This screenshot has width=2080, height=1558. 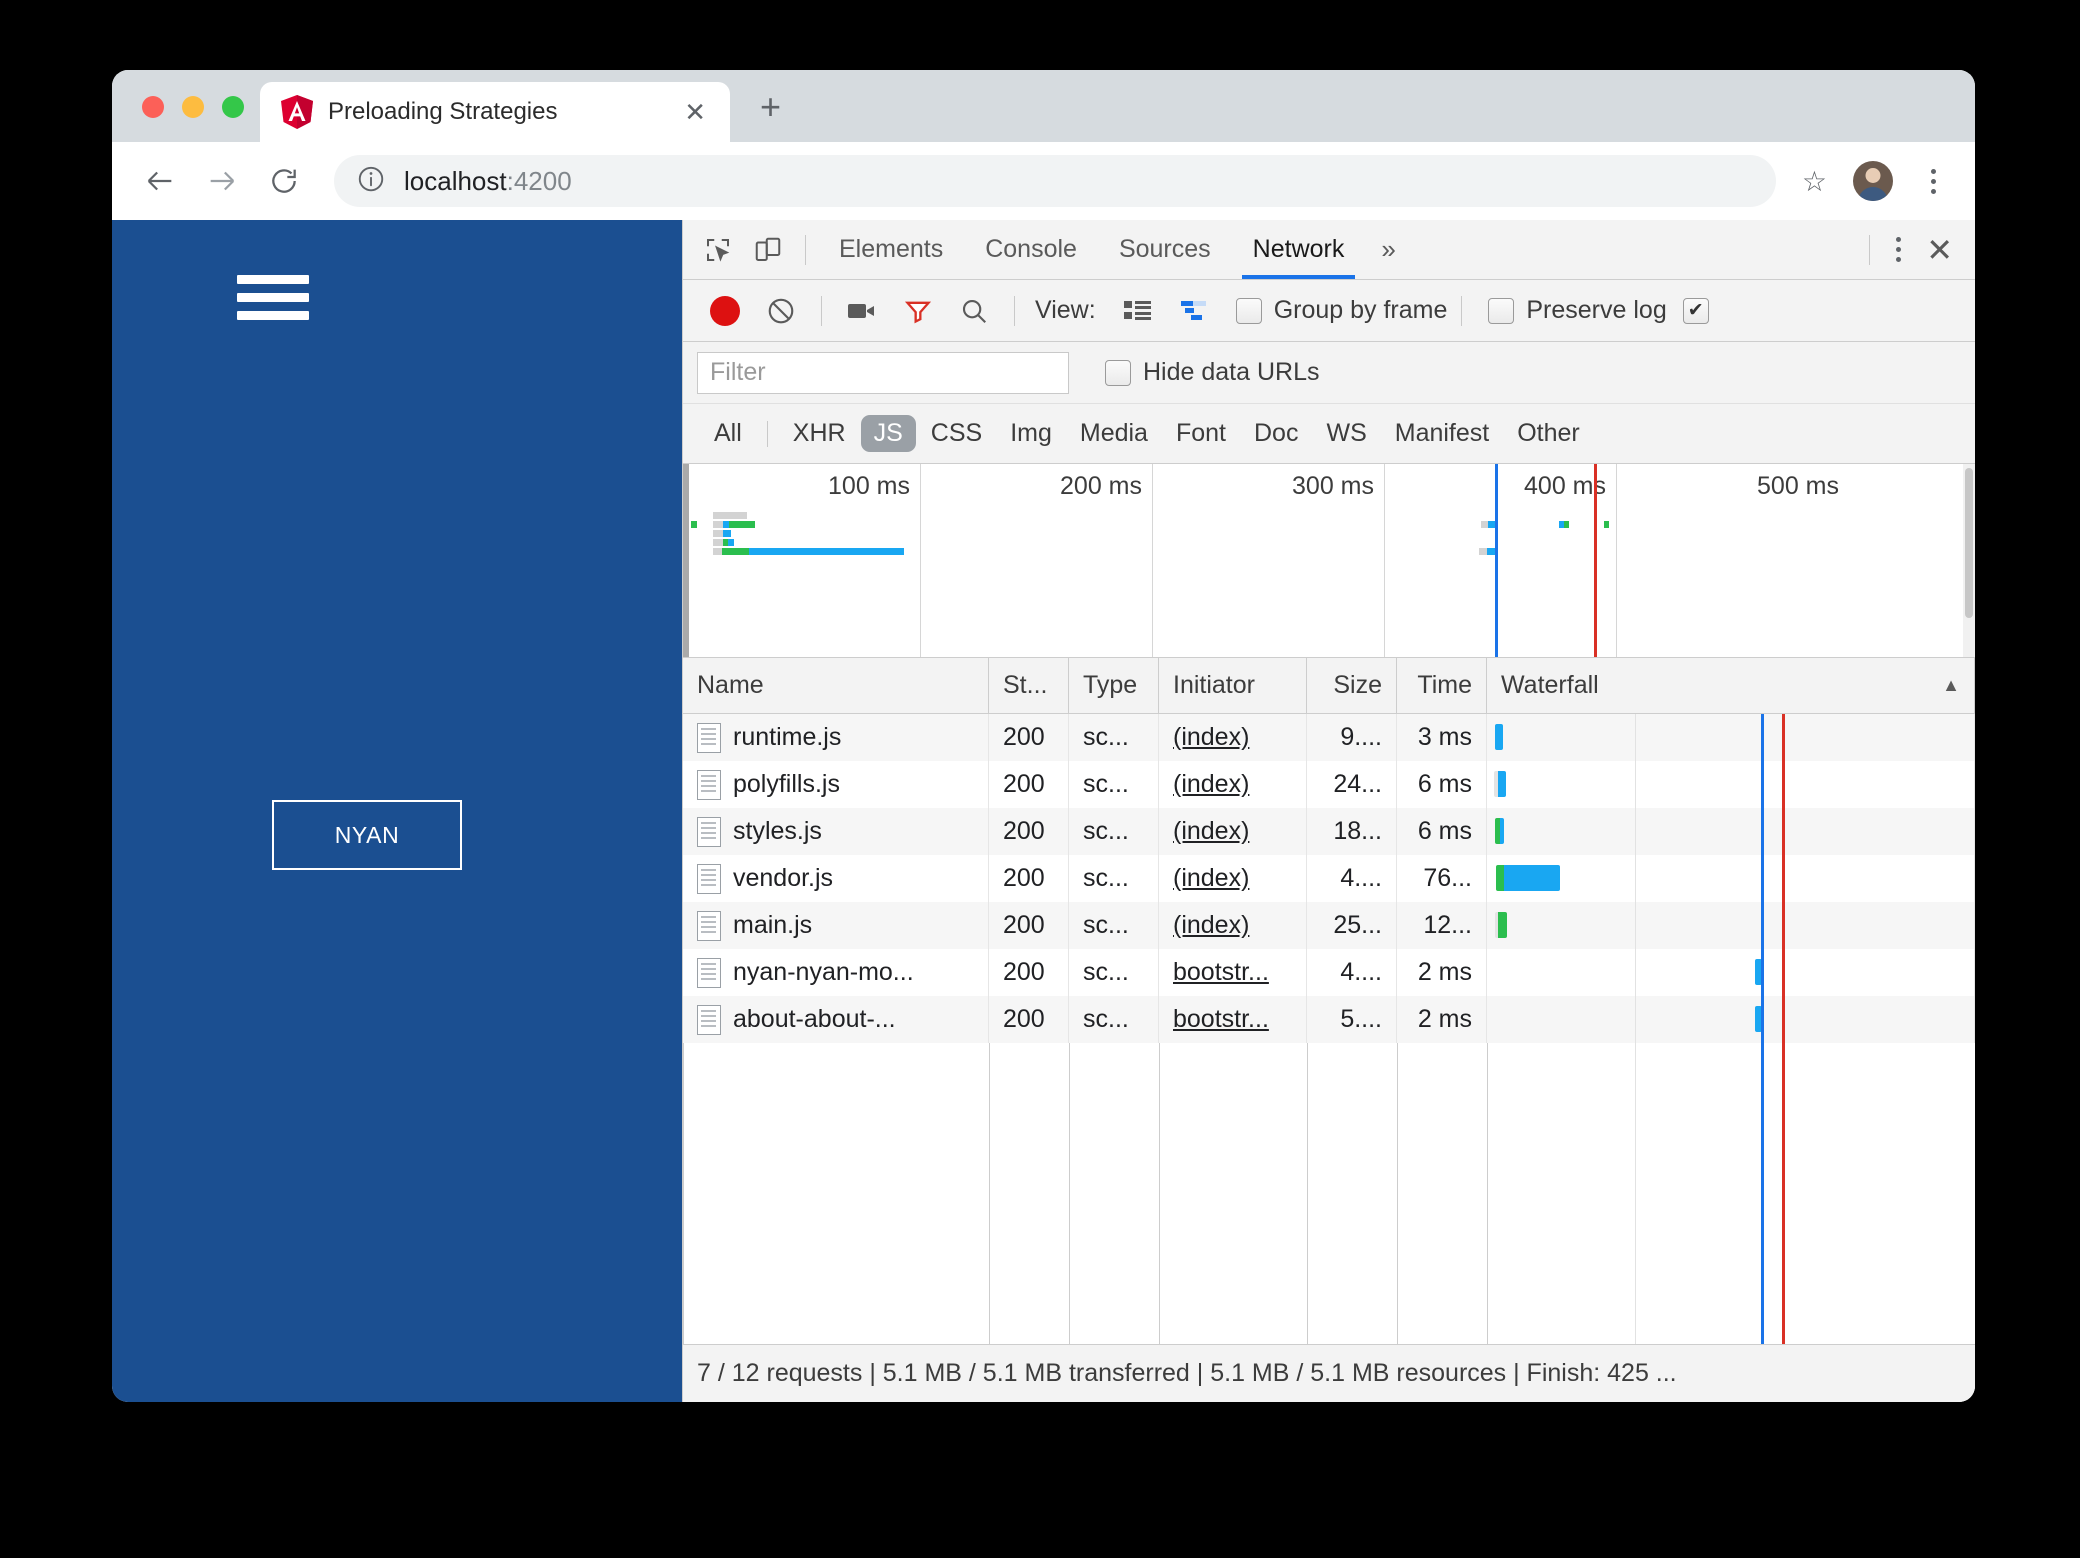 What do you see at coordinates (1501, 310) in the screenshot?
I see `preserve-log-checkbox` at bounding box center [1501, 310].